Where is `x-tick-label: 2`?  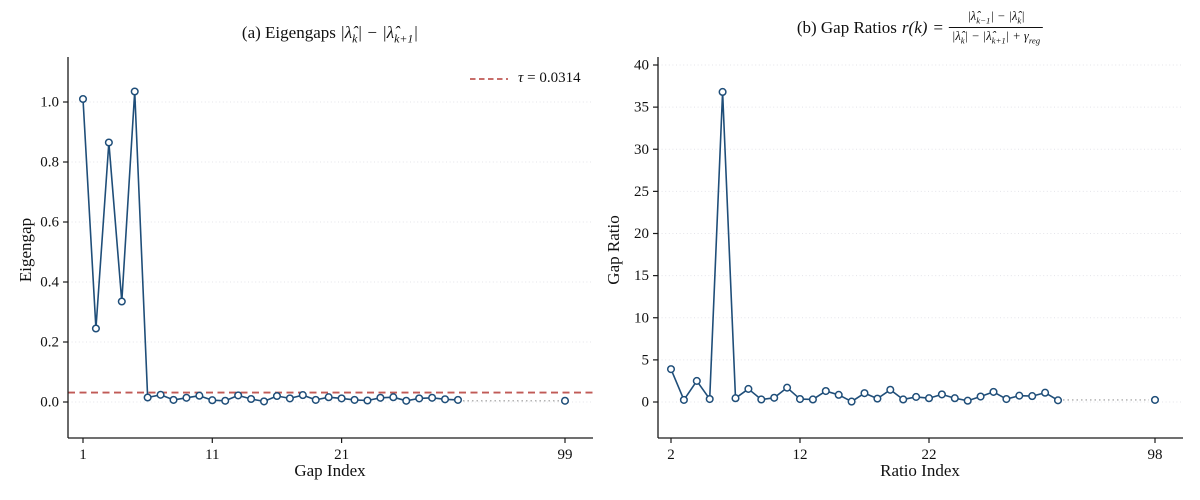 x-tick-label: 2 is located at coordinates (671, 455).